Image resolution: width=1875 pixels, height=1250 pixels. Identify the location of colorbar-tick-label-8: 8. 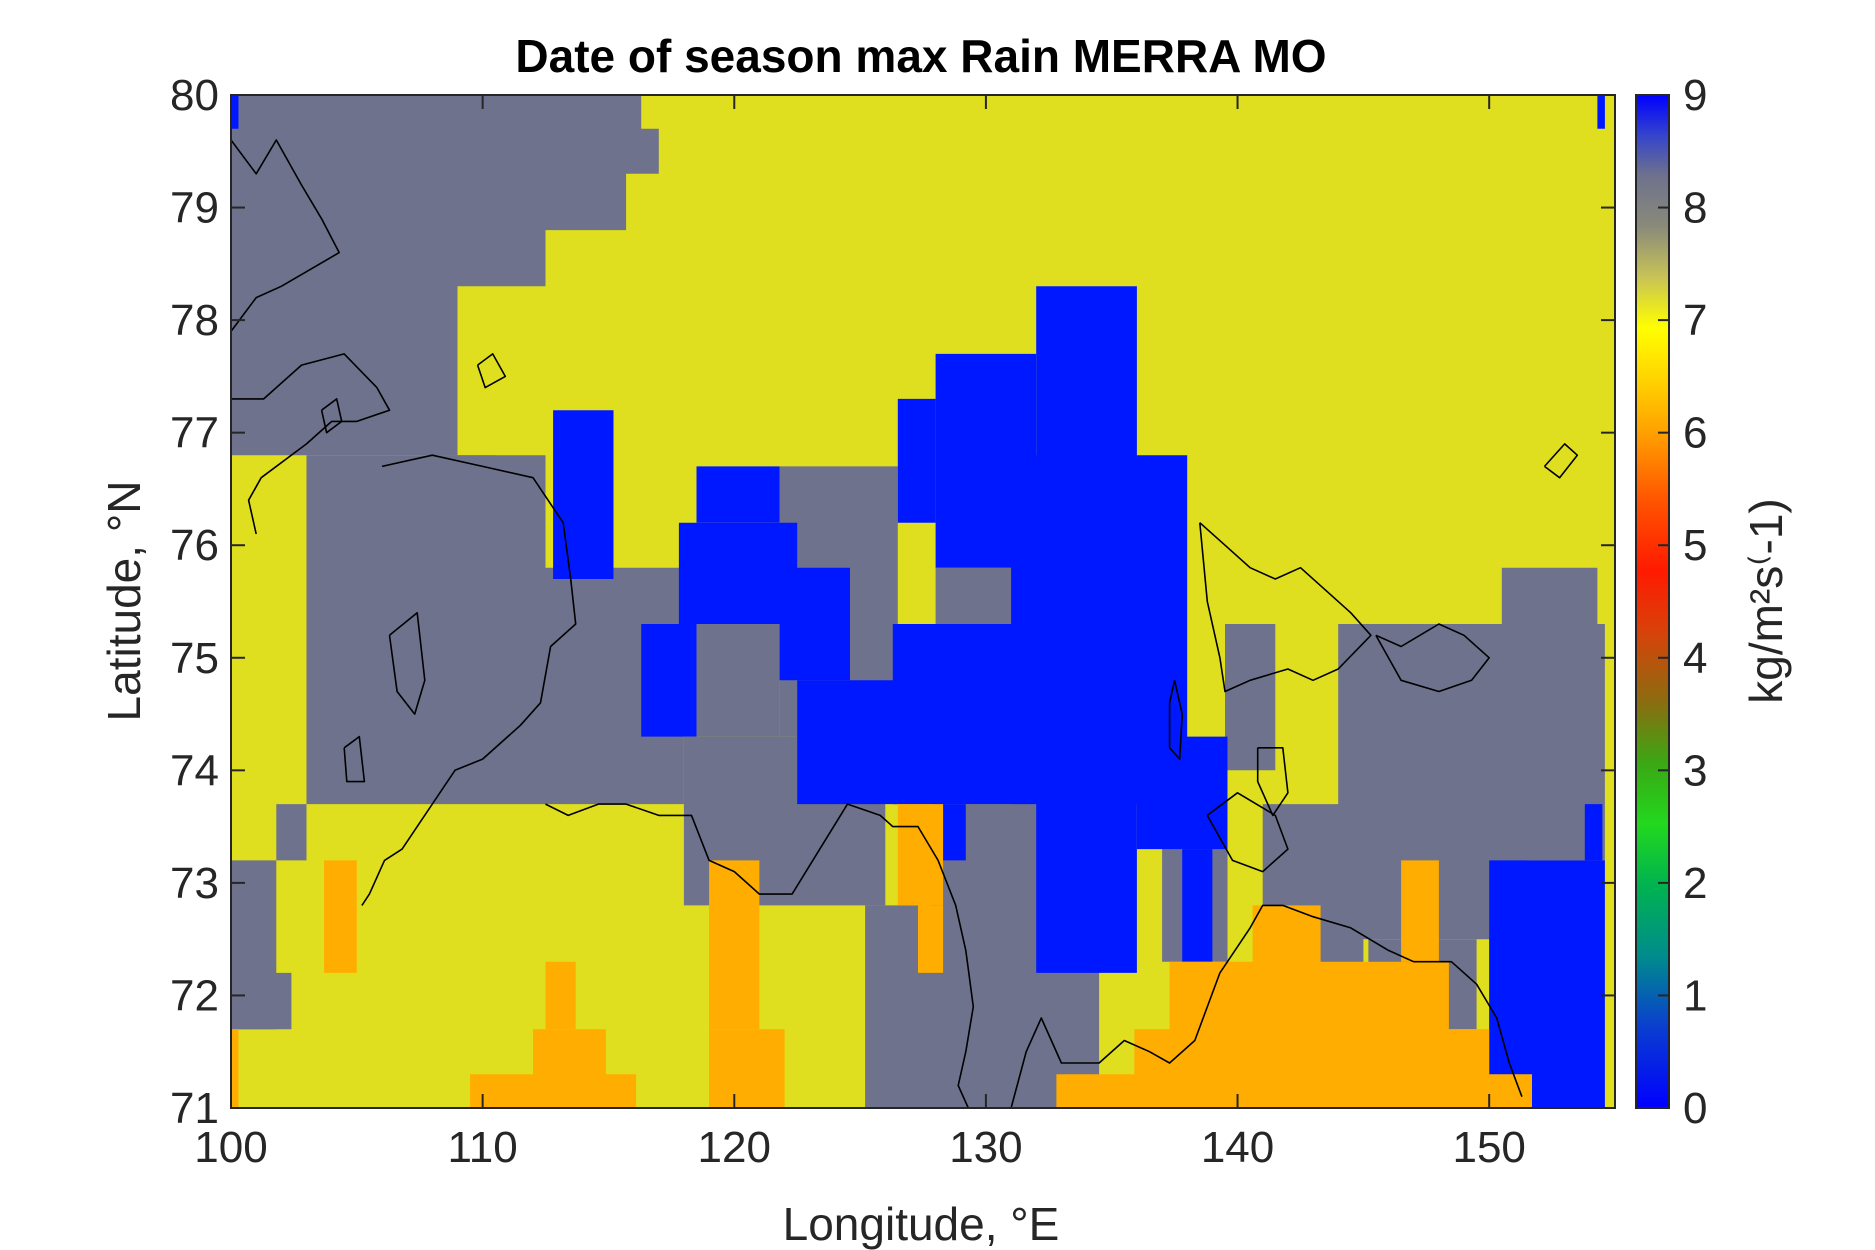
(1695, 208).